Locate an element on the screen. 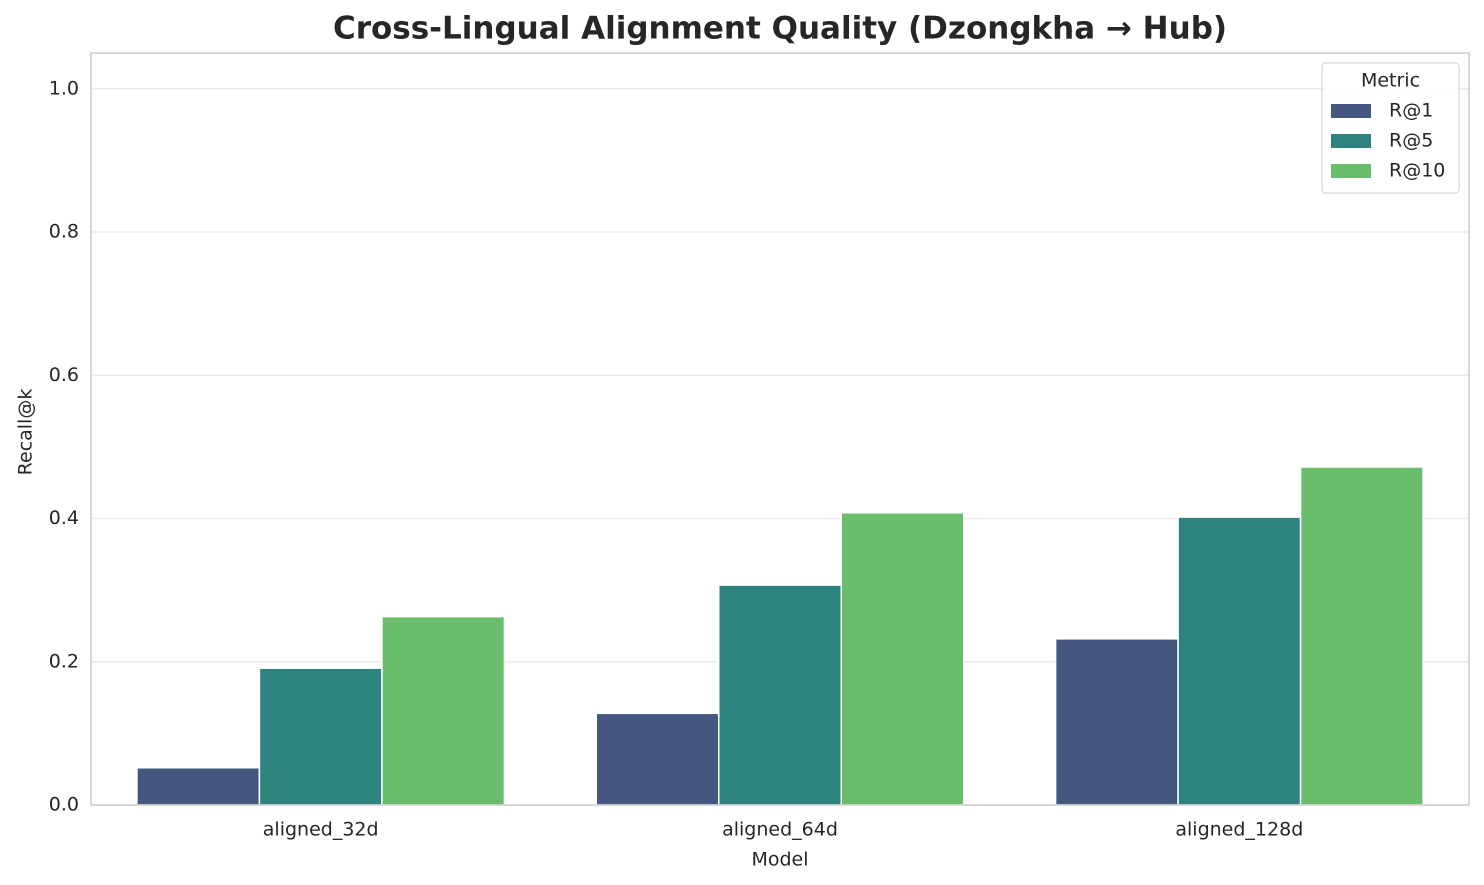  x-tick-label: aligned_128d is located at coordinates (1239, 830).